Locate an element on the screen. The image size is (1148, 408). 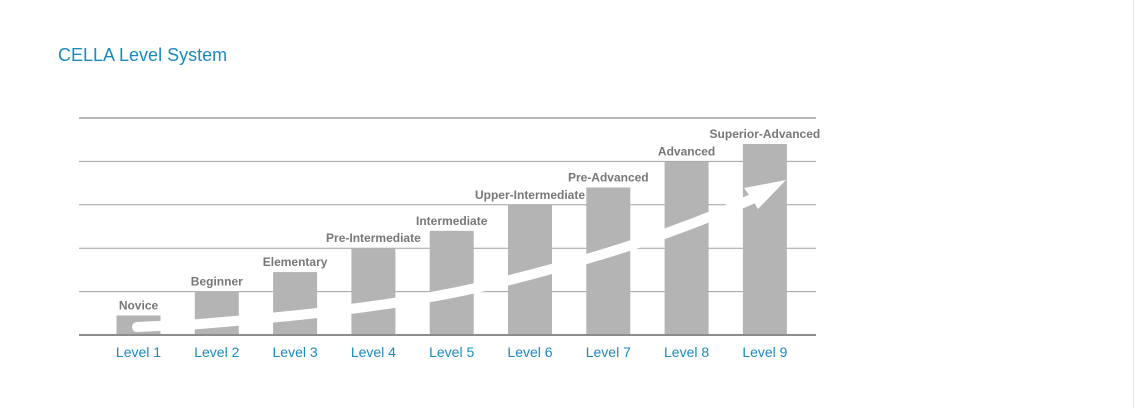
bar-label: Elementary is located at coordinates (295, 262).